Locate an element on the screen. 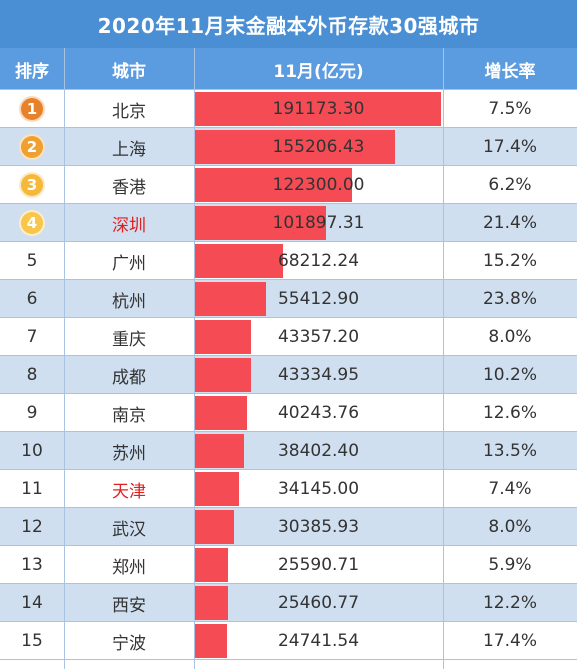 Image resolution: width=577 pixels, height=669 pixels. table-row: 9 南京 40243.76 12.6% is located at coordinates (288, 413).